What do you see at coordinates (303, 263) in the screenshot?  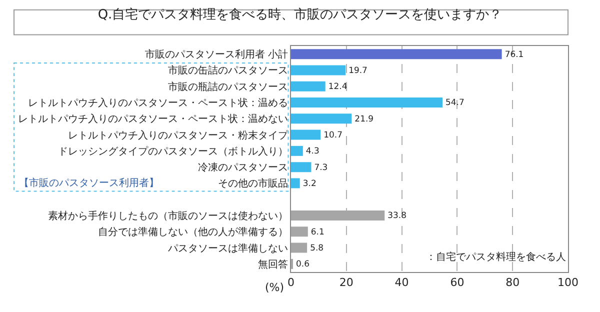 I see `data-label: 0.6` at bounding box center [303, 263].